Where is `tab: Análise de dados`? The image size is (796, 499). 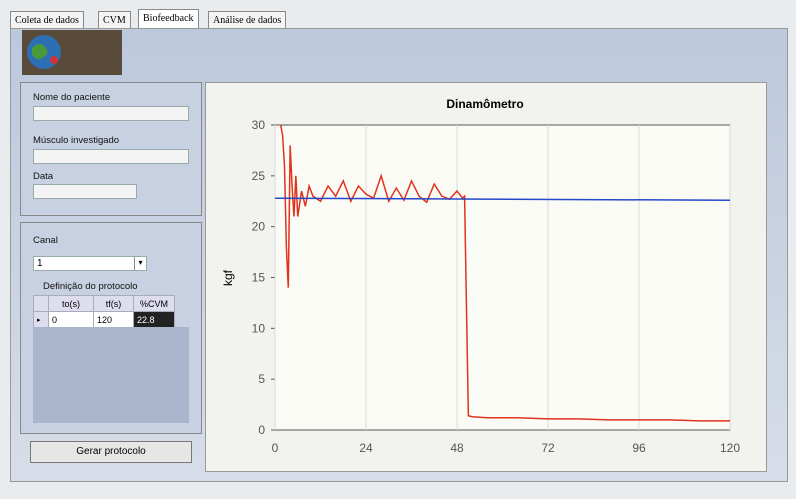 tab: Análise de dados is located at coordinates (247, 20).